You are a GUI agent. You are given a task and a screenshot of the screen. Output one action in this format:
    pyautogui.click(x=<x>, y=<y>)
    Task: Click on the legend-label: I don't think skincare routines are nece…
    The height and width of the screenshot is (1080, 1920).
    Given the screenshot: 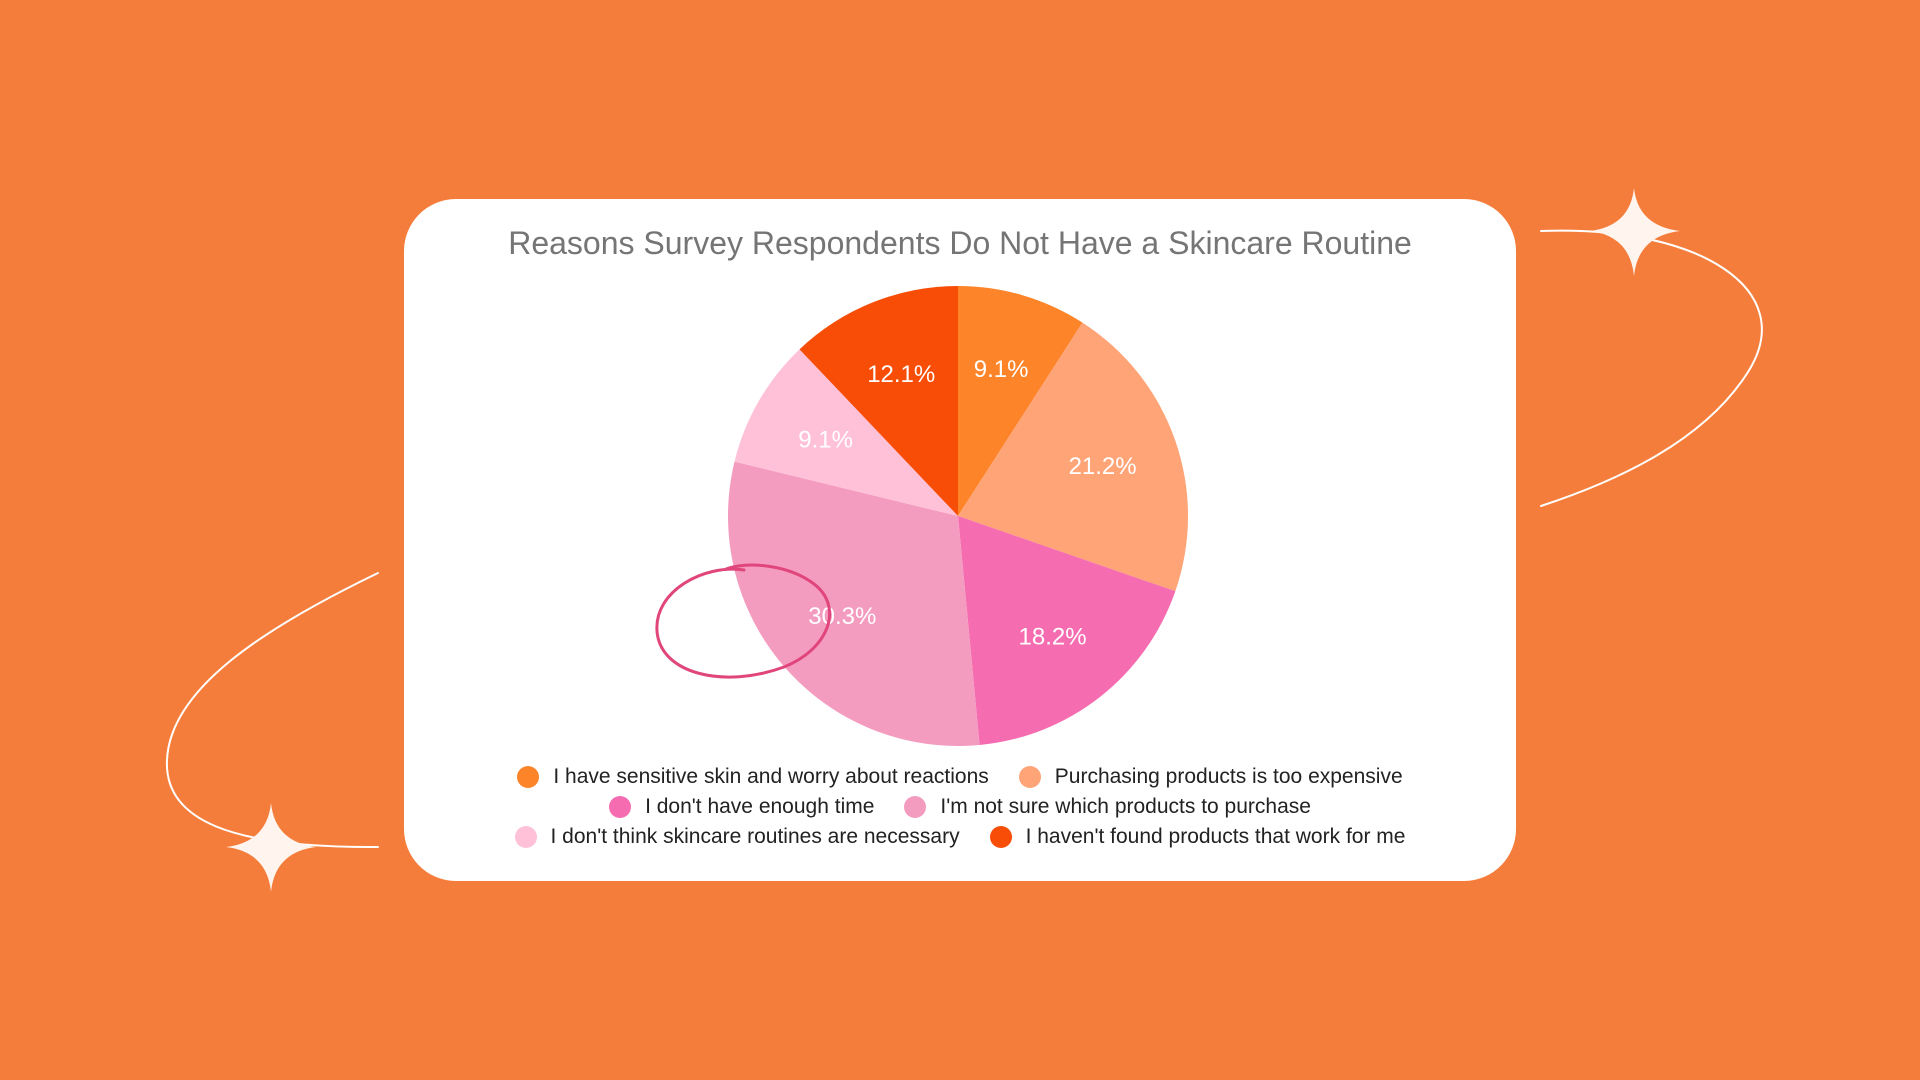 What is the action you would take?
    pyautogui.click(x=755, y=836)
    